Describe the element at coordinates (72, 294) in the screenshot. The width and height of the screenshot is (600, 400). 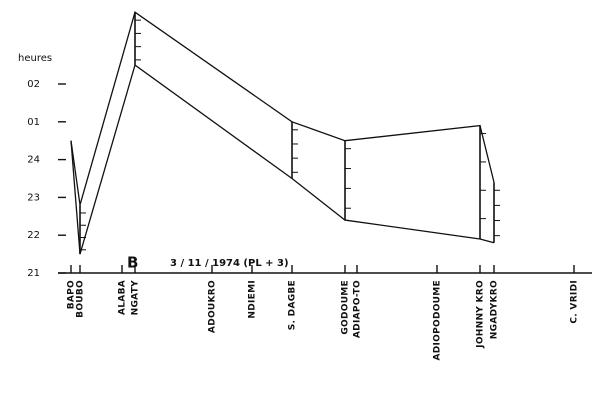
I see `x-tick-label: BAPO` at that location.